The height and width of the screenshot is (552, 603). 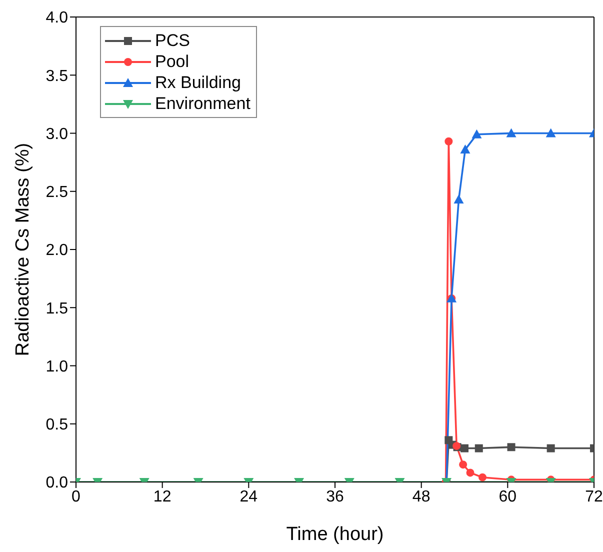 I want to click on y-tick-label: 2.0, so click(x=57, y=251).